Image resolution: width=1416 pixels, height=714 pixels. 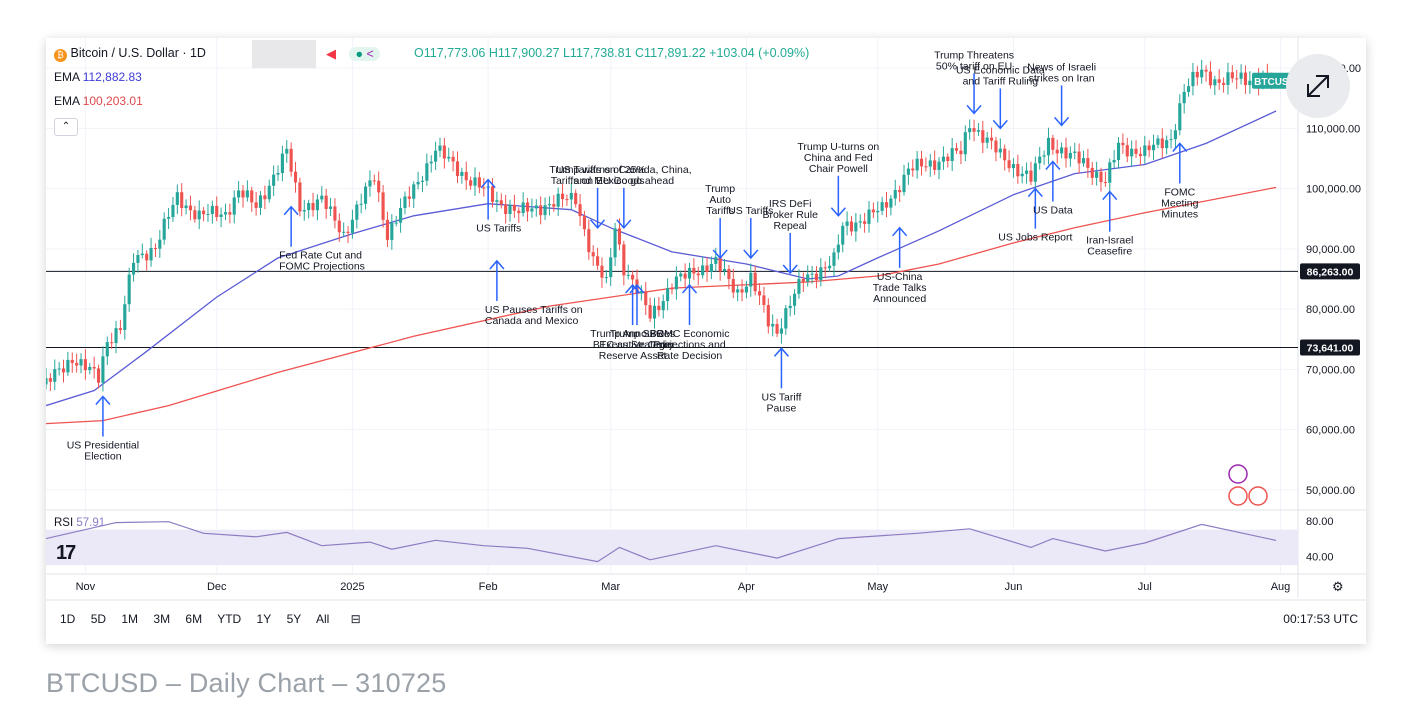 What do you see at coordinates (1281, 587) in the screenshot?
I see `x-tick-label: Aug` at bounding box center [1281, 587].